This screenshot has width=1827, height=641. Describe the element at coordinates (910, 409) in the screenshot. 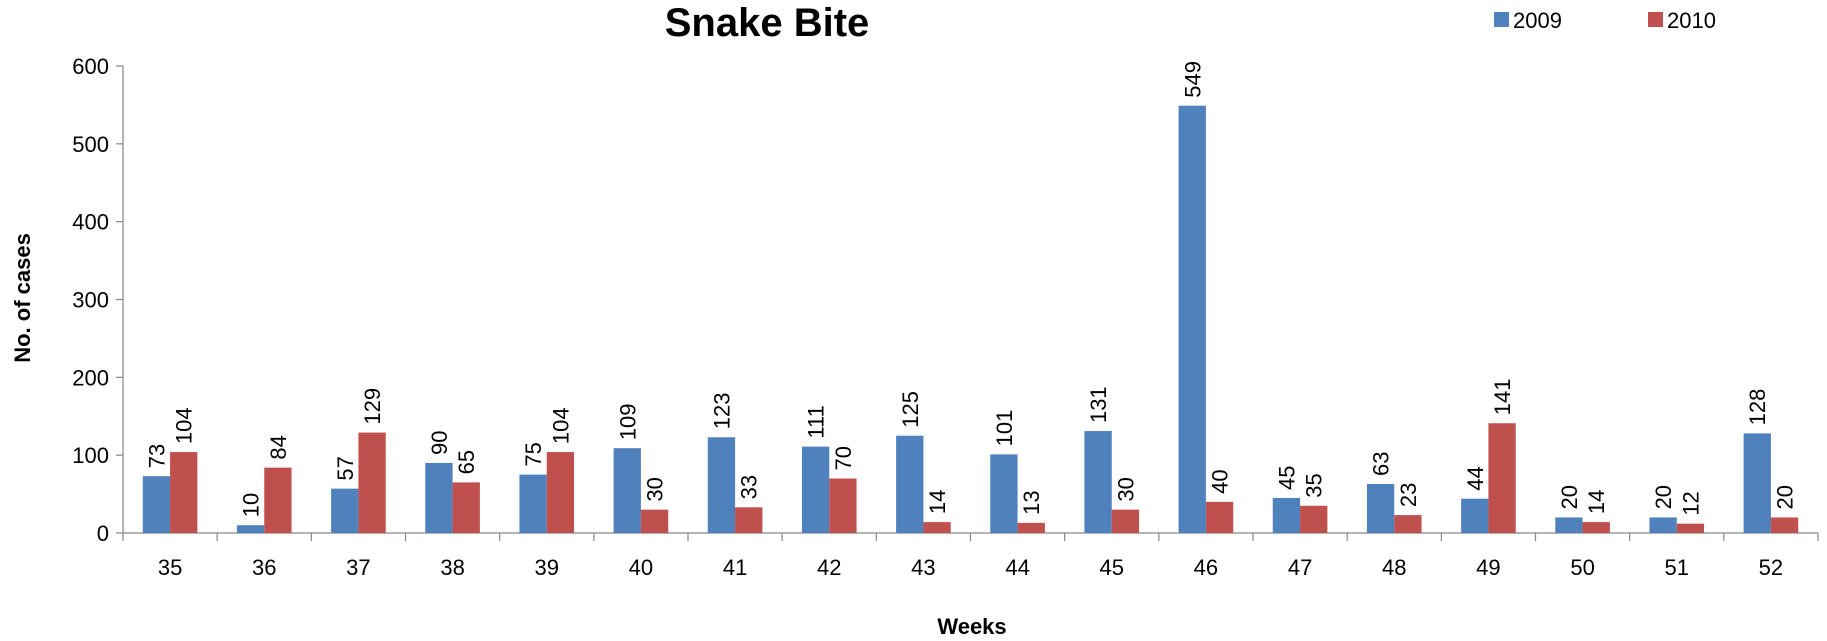

I see `data-label: 125` at that location.